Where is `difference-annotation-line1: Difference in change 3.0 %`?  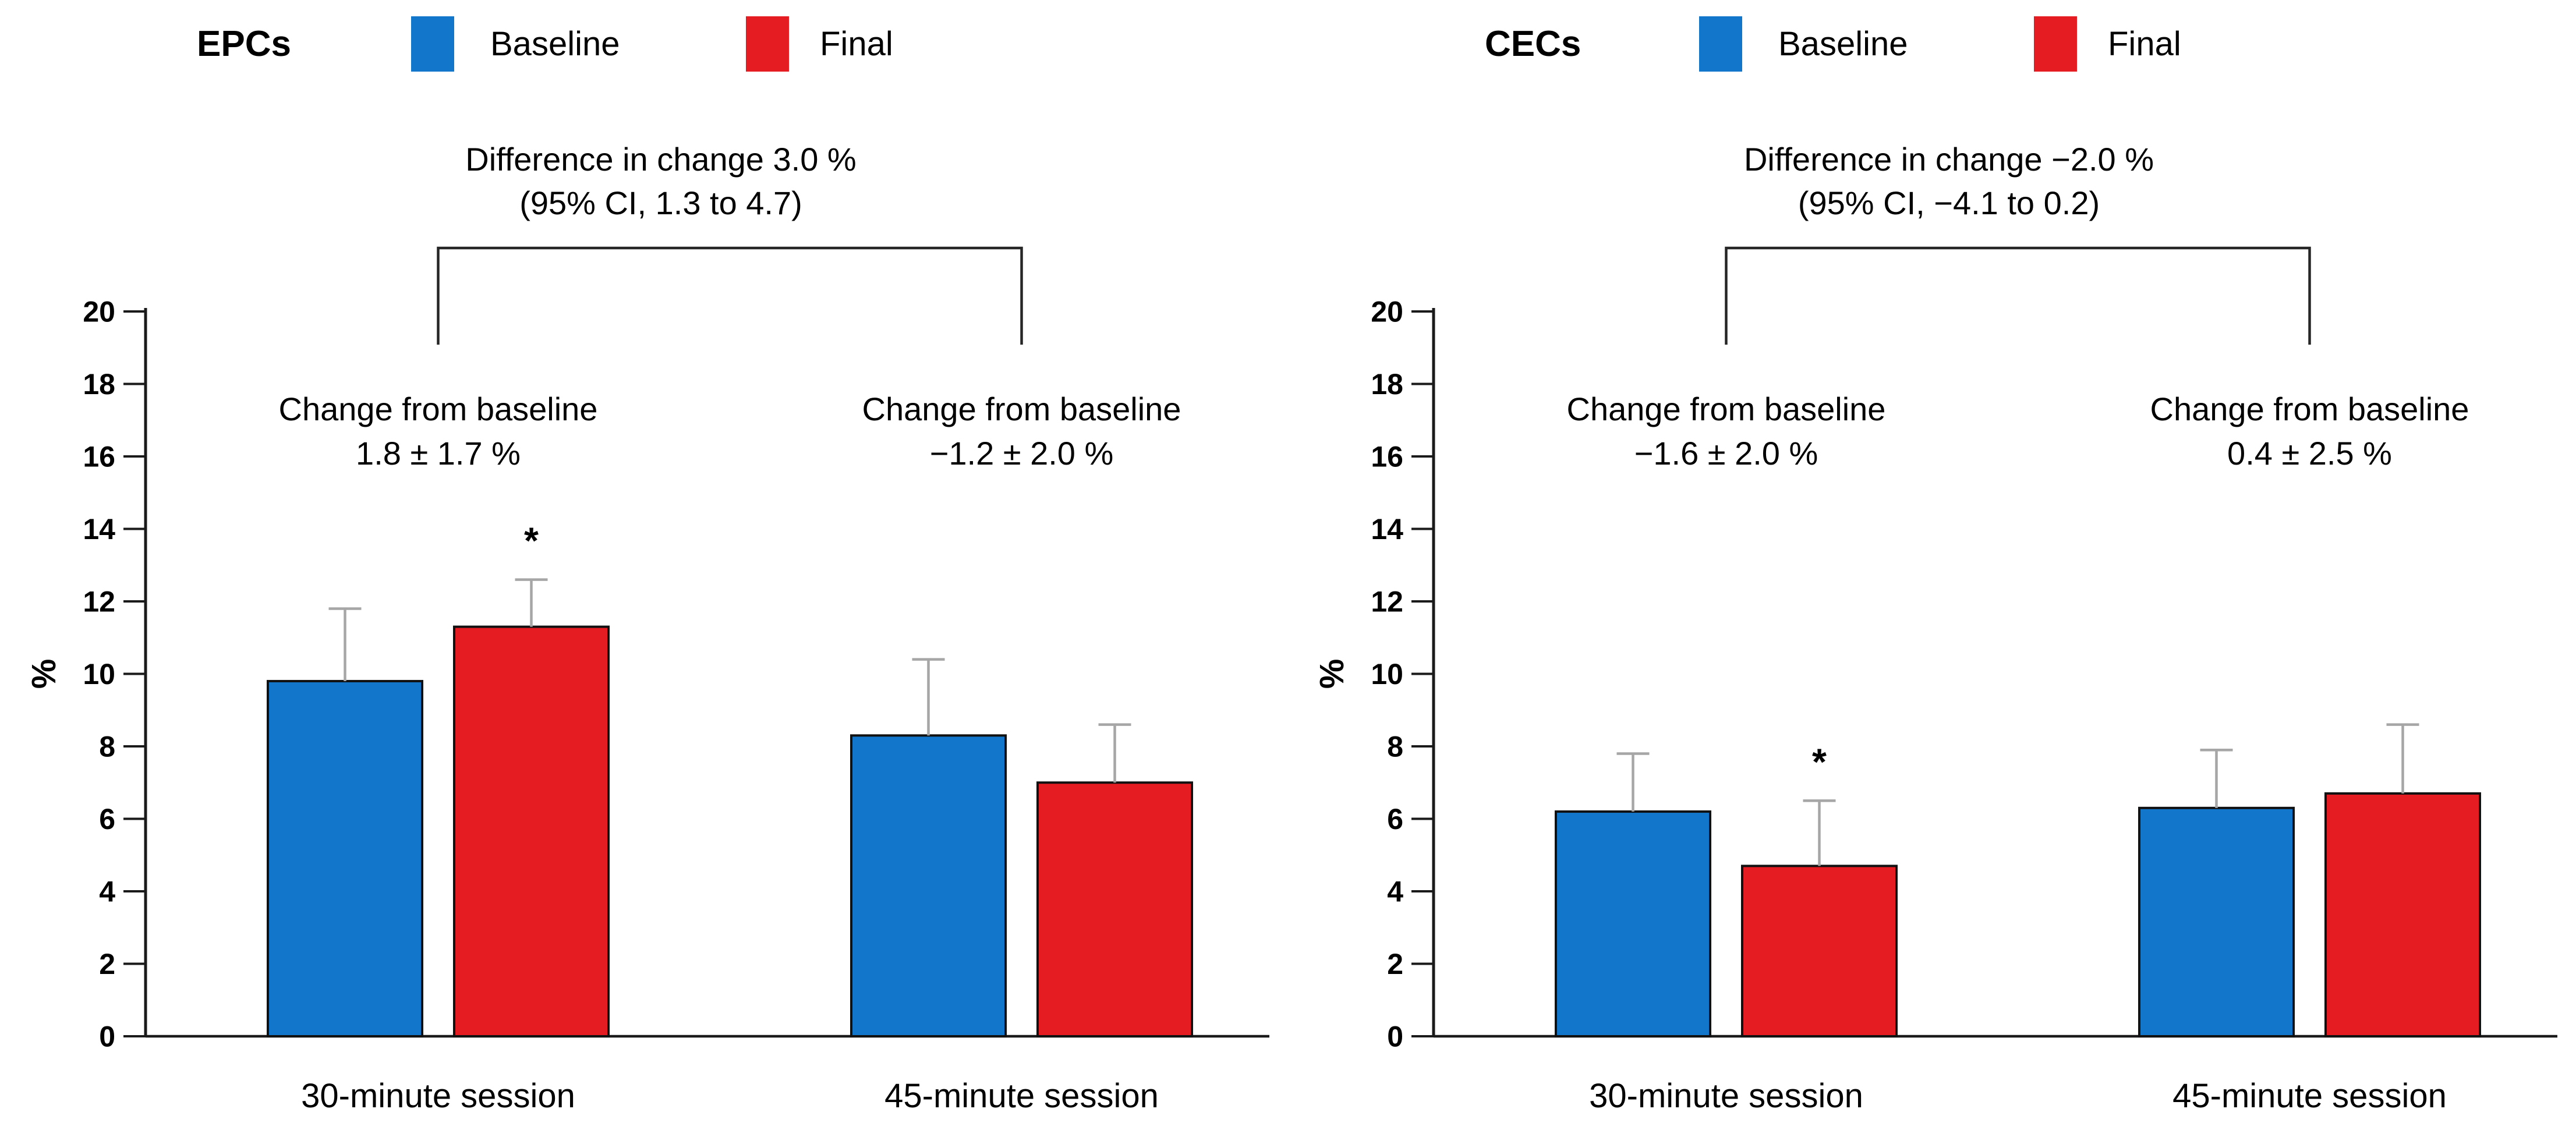
difference-annotation-line1: Difference in change 3.0 % is located at coordinates (661, 159).